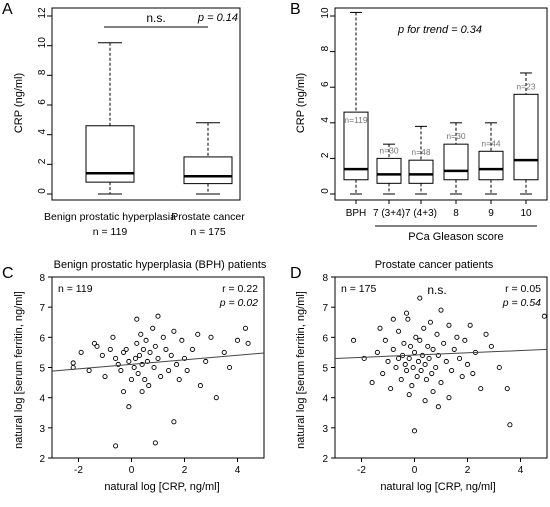 The width and height of the screenshot is (550, 507). Describe the element at coordinates (325, 191) in the screenshot. I see `panel-b-y-tick-label: 0` at that location.